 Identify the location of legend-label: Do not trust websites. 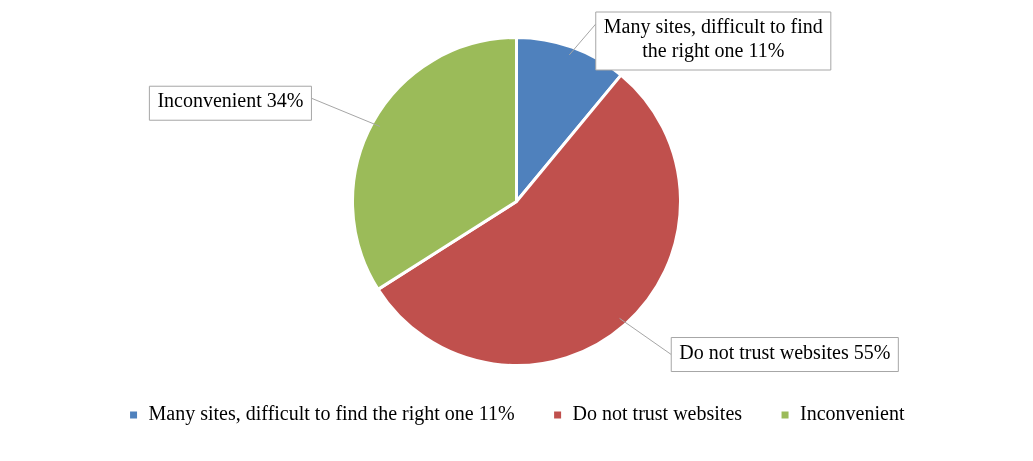
(657, 413).